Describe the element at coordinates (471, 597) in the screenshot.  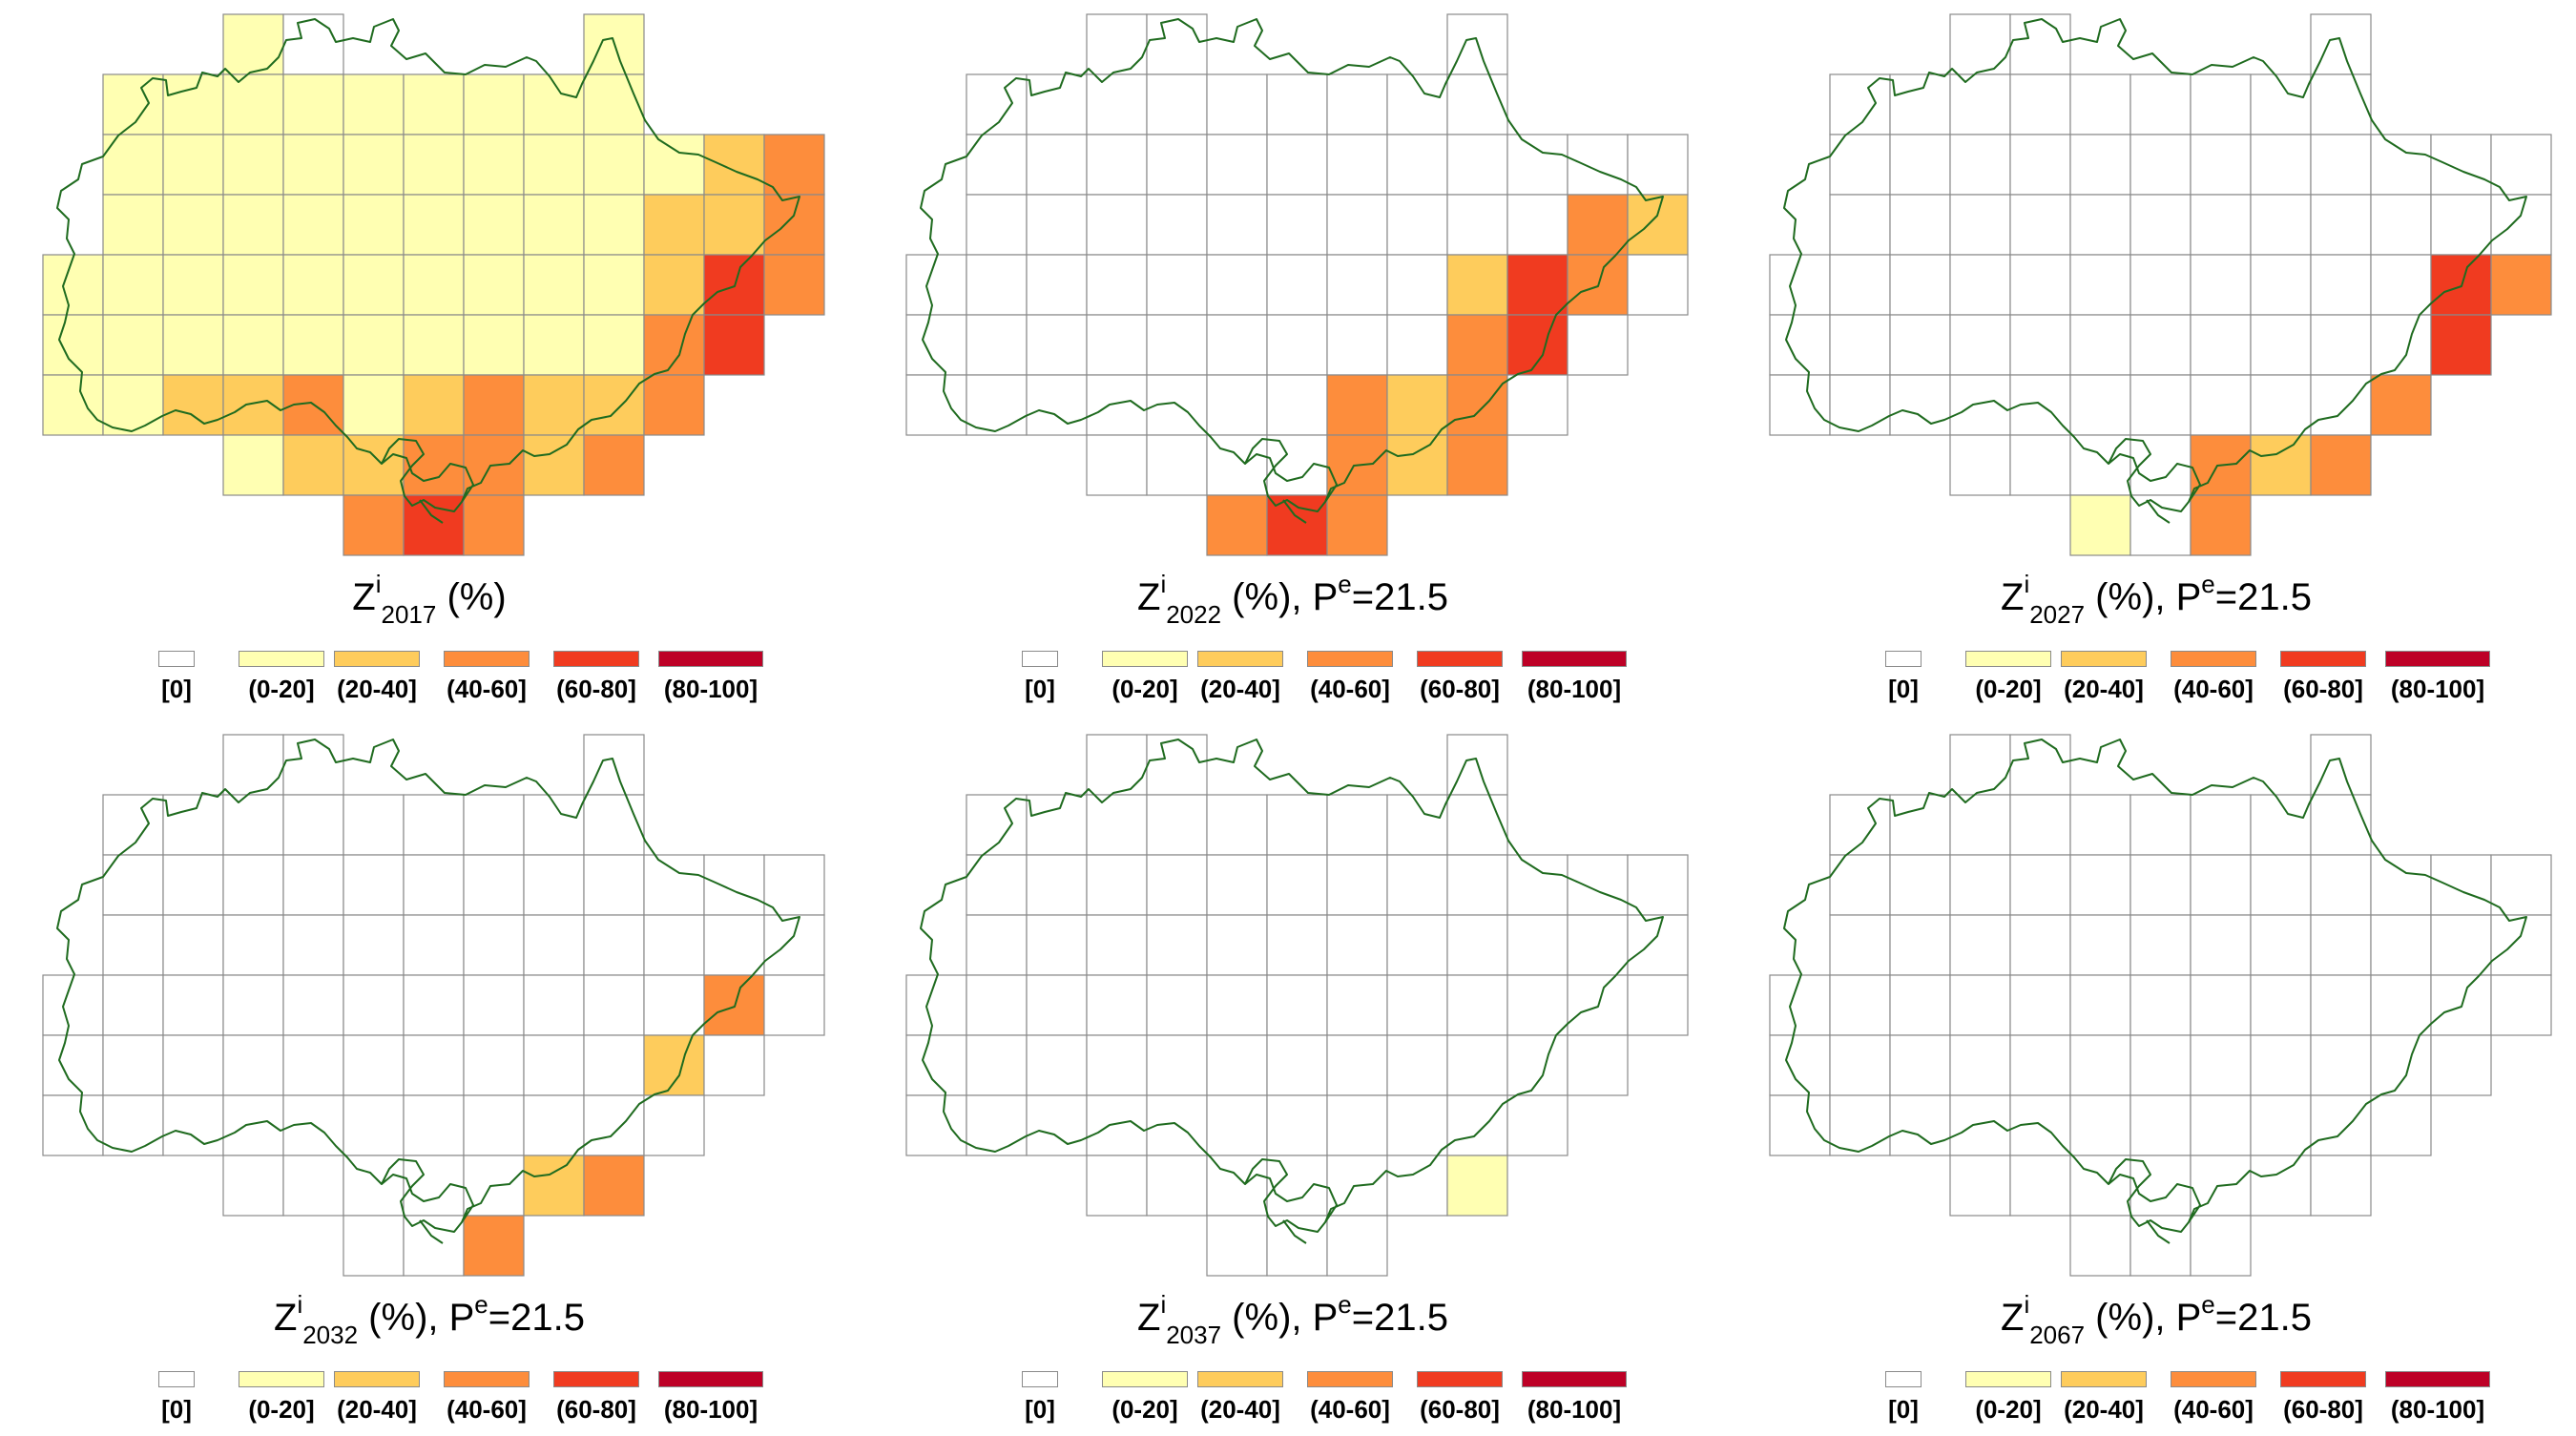
I see `caption-unit: (%)` at that location.